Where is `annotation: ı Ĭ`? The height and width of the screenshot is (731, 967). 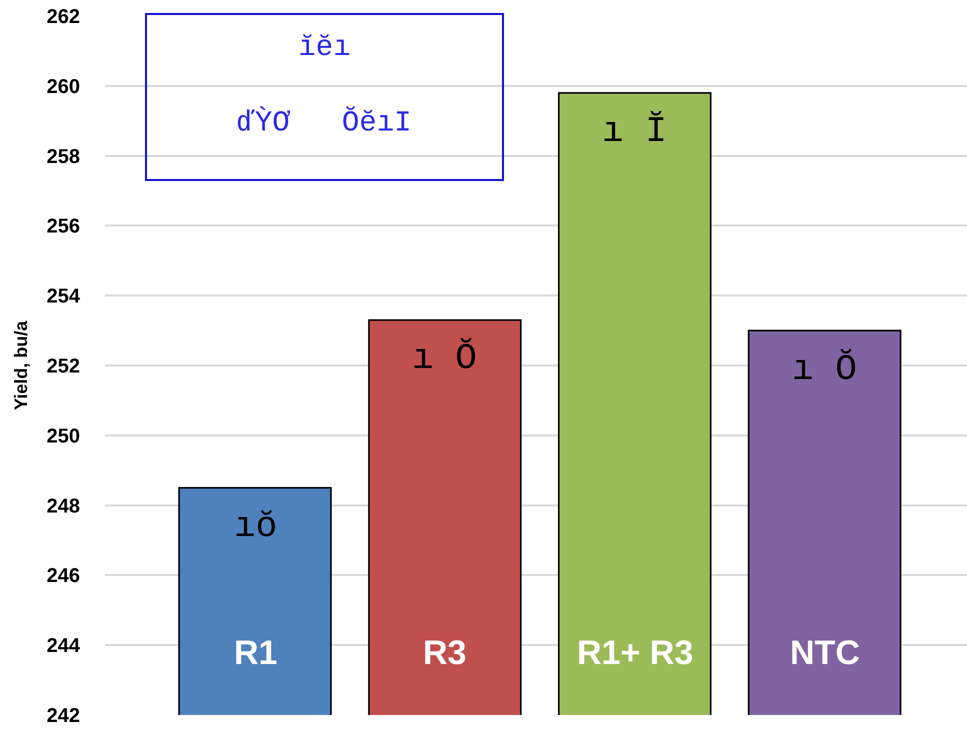
annotation: ı Ĭ is located at coordinates (634, 131).